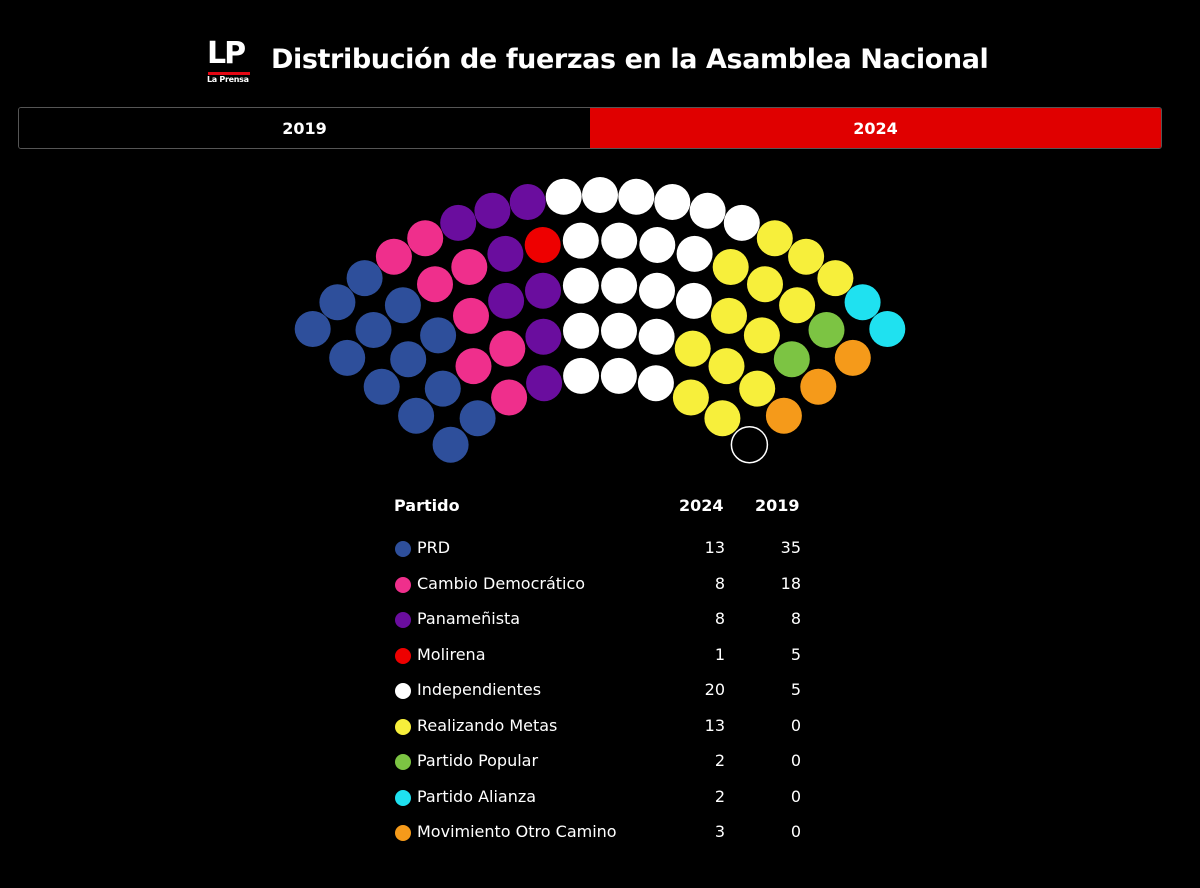  I want to click on party-name: PRD, so click(434, 547).